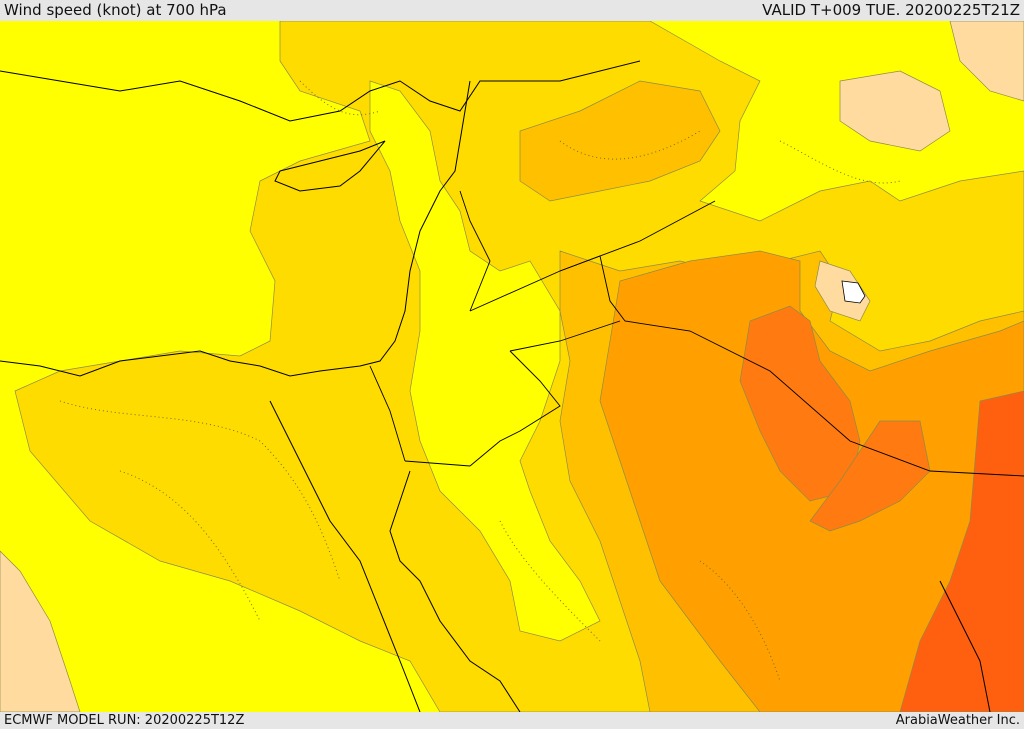  Describe the element at coordinates (895, 111) in the screenshot. I see `field-calm-east` at that location.